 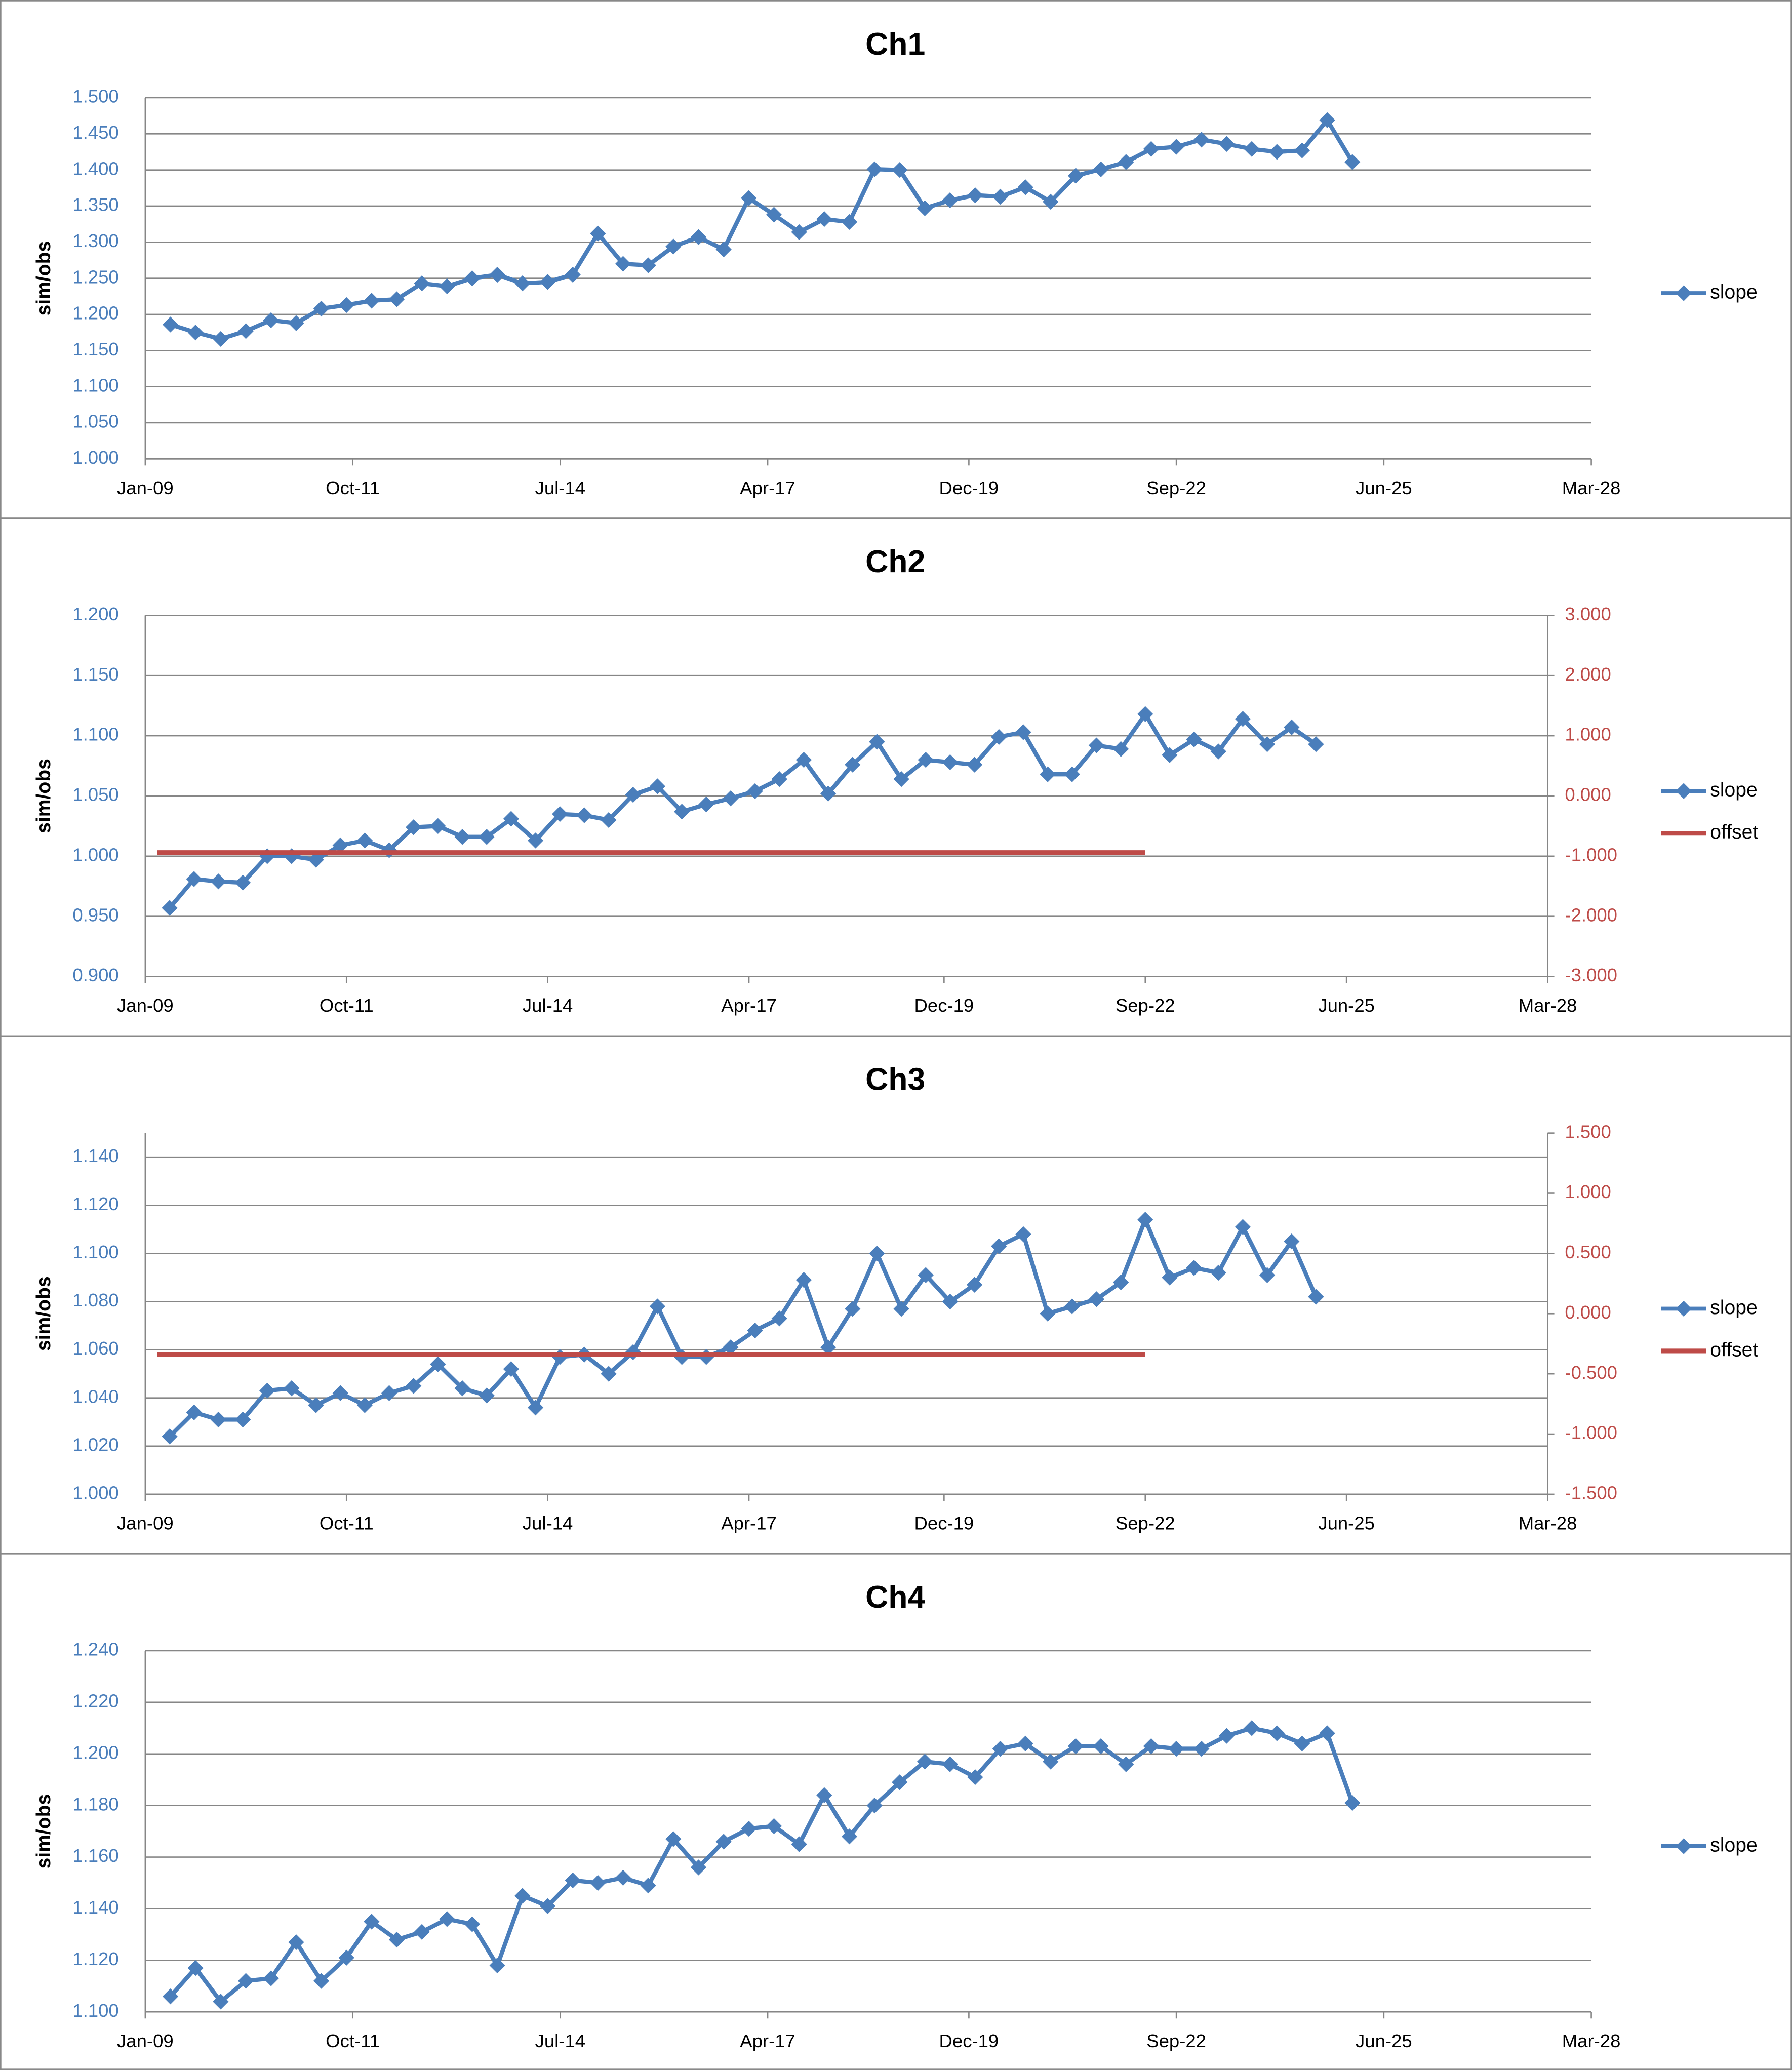 What do you see at coordinates (944, 1006) in the screenshot?
I see `x-tick-label: Dec-19` at bounding box center [944, 1006].